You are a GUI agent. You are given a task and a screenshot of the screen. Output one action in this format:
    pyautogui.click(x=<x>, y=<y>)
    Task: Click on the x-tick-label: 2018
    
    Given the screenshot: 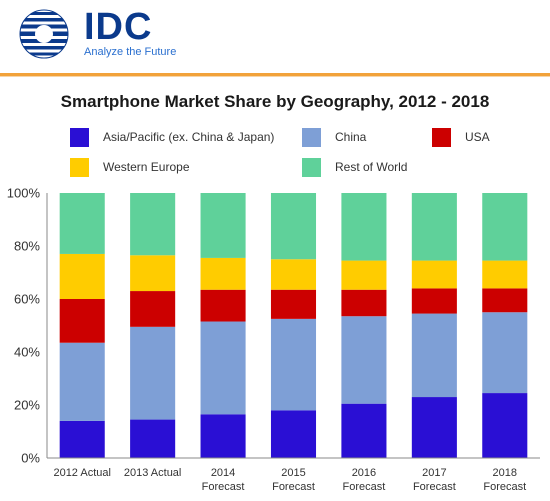 What is the action you would take?
    pyautogui.click(x=505, y=473)
    